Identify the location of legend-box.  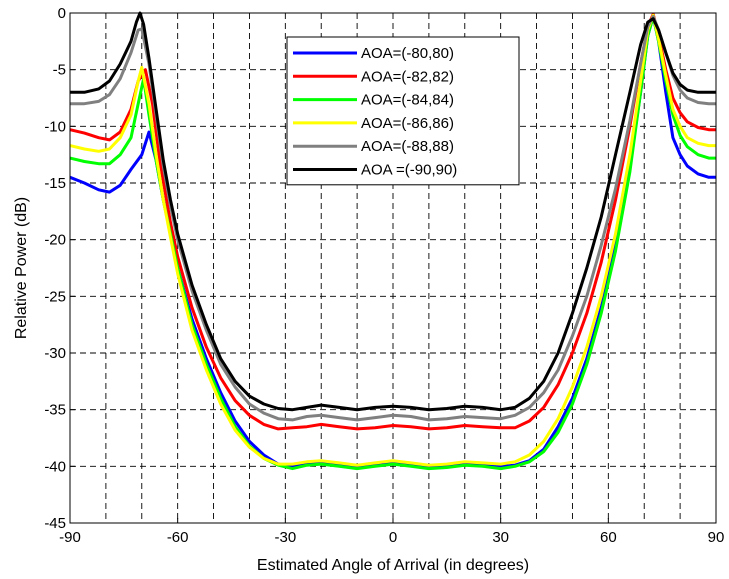
(403, 111).